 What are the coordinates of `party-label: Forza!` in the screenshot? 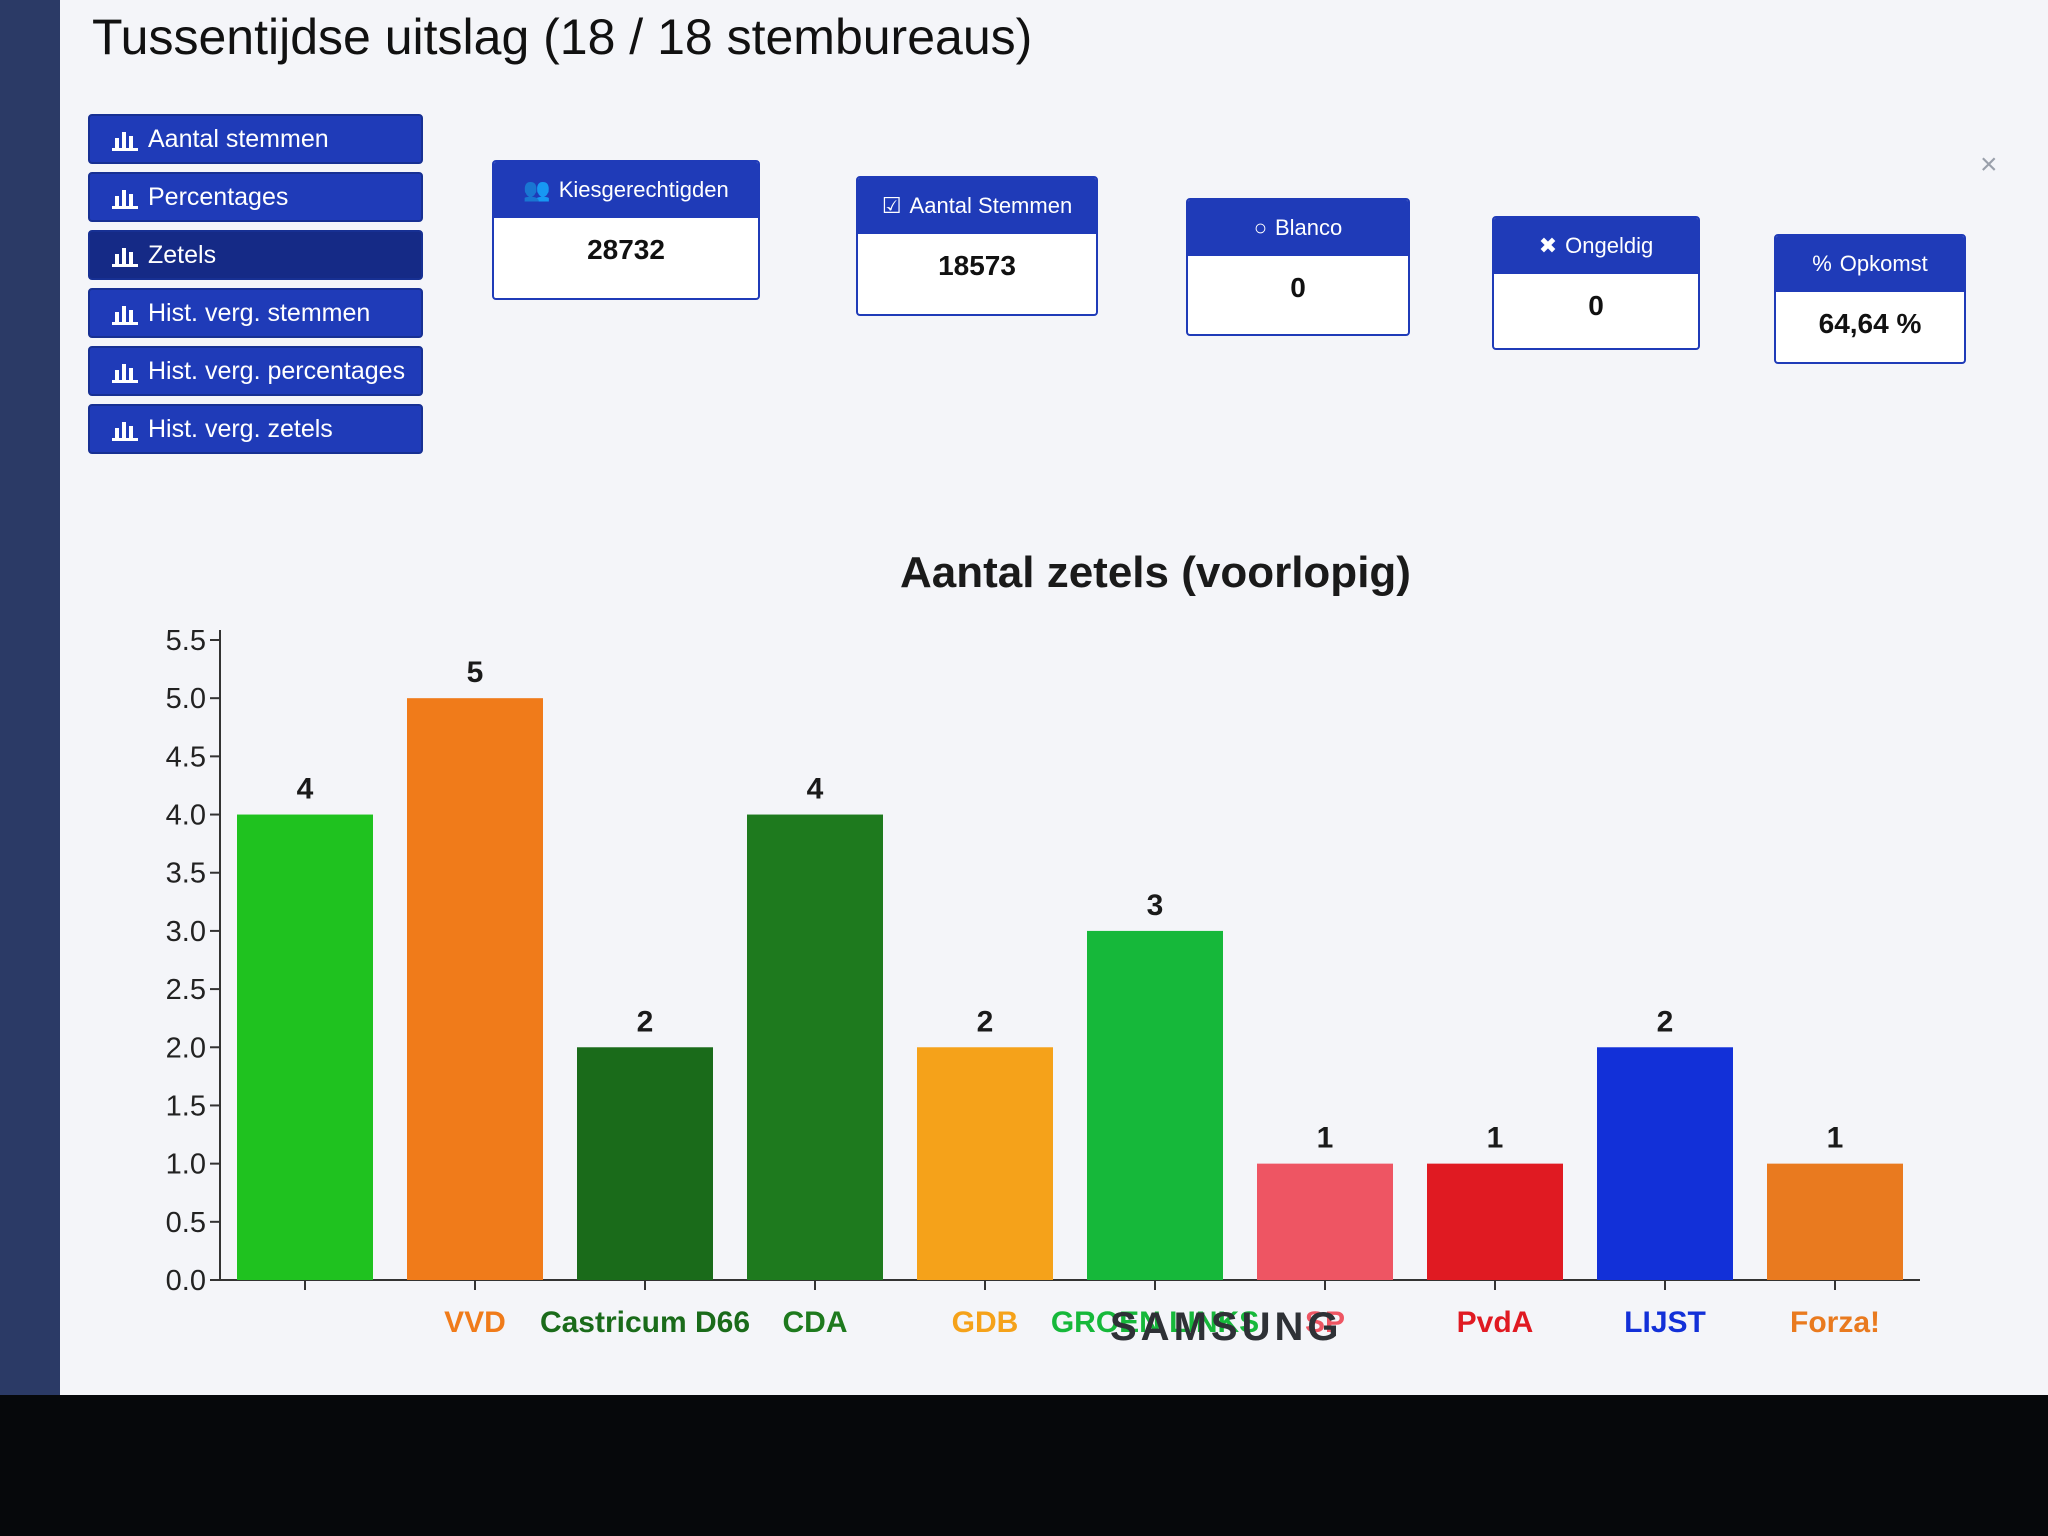 It's located at (1835, 1322).